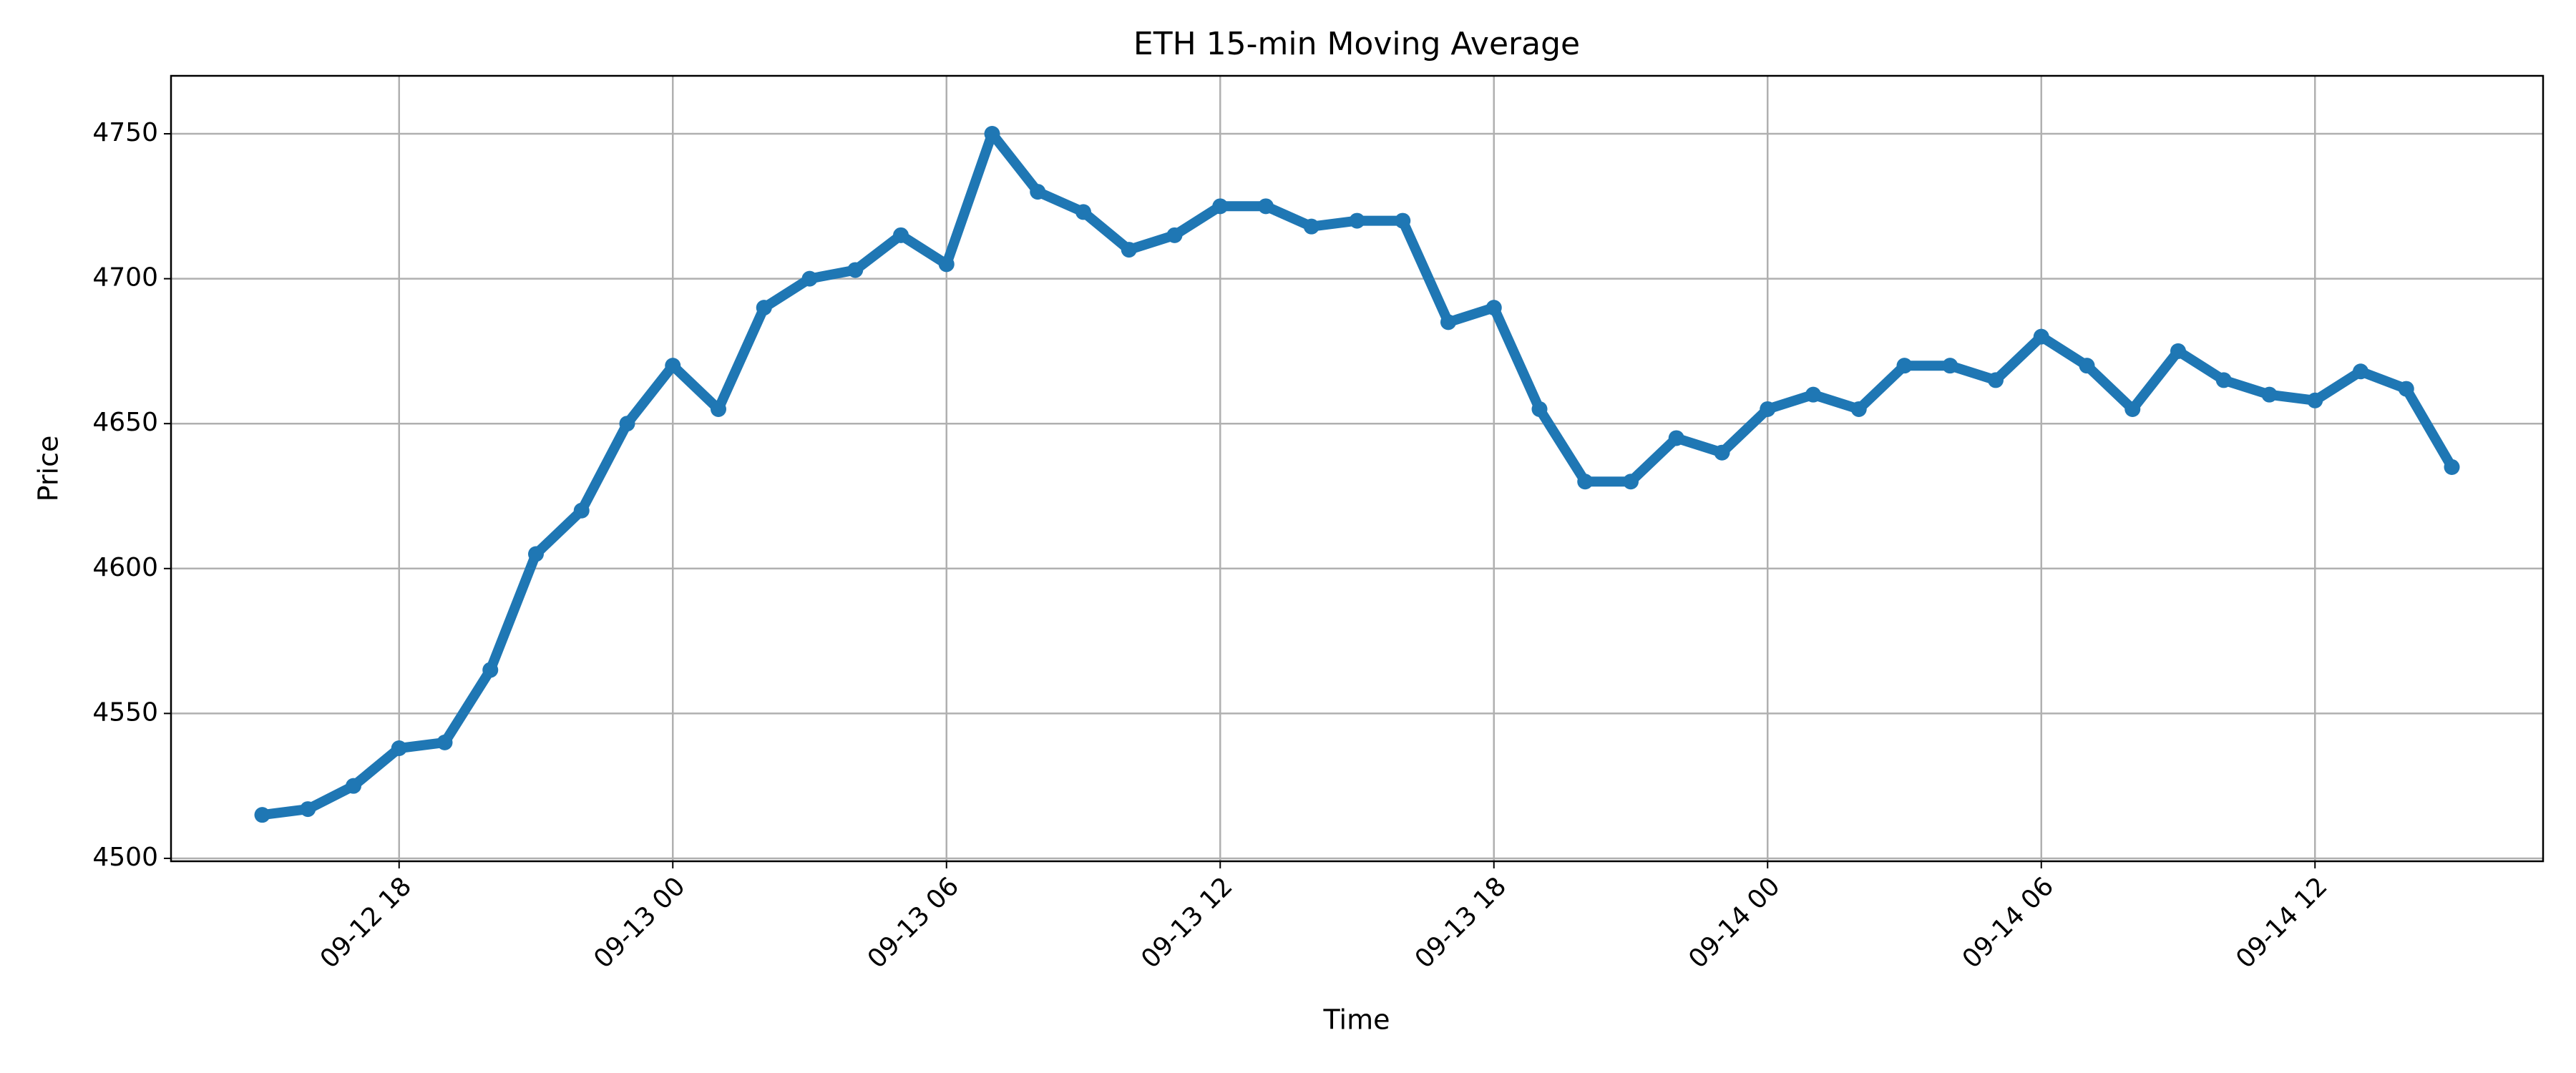 This screenshot has height=1073, width=2576. What do you see at coordinates (639, 922) in the screenshot?
I see `x-tick-label: 09-13 00` at bounding box center [639, 922].